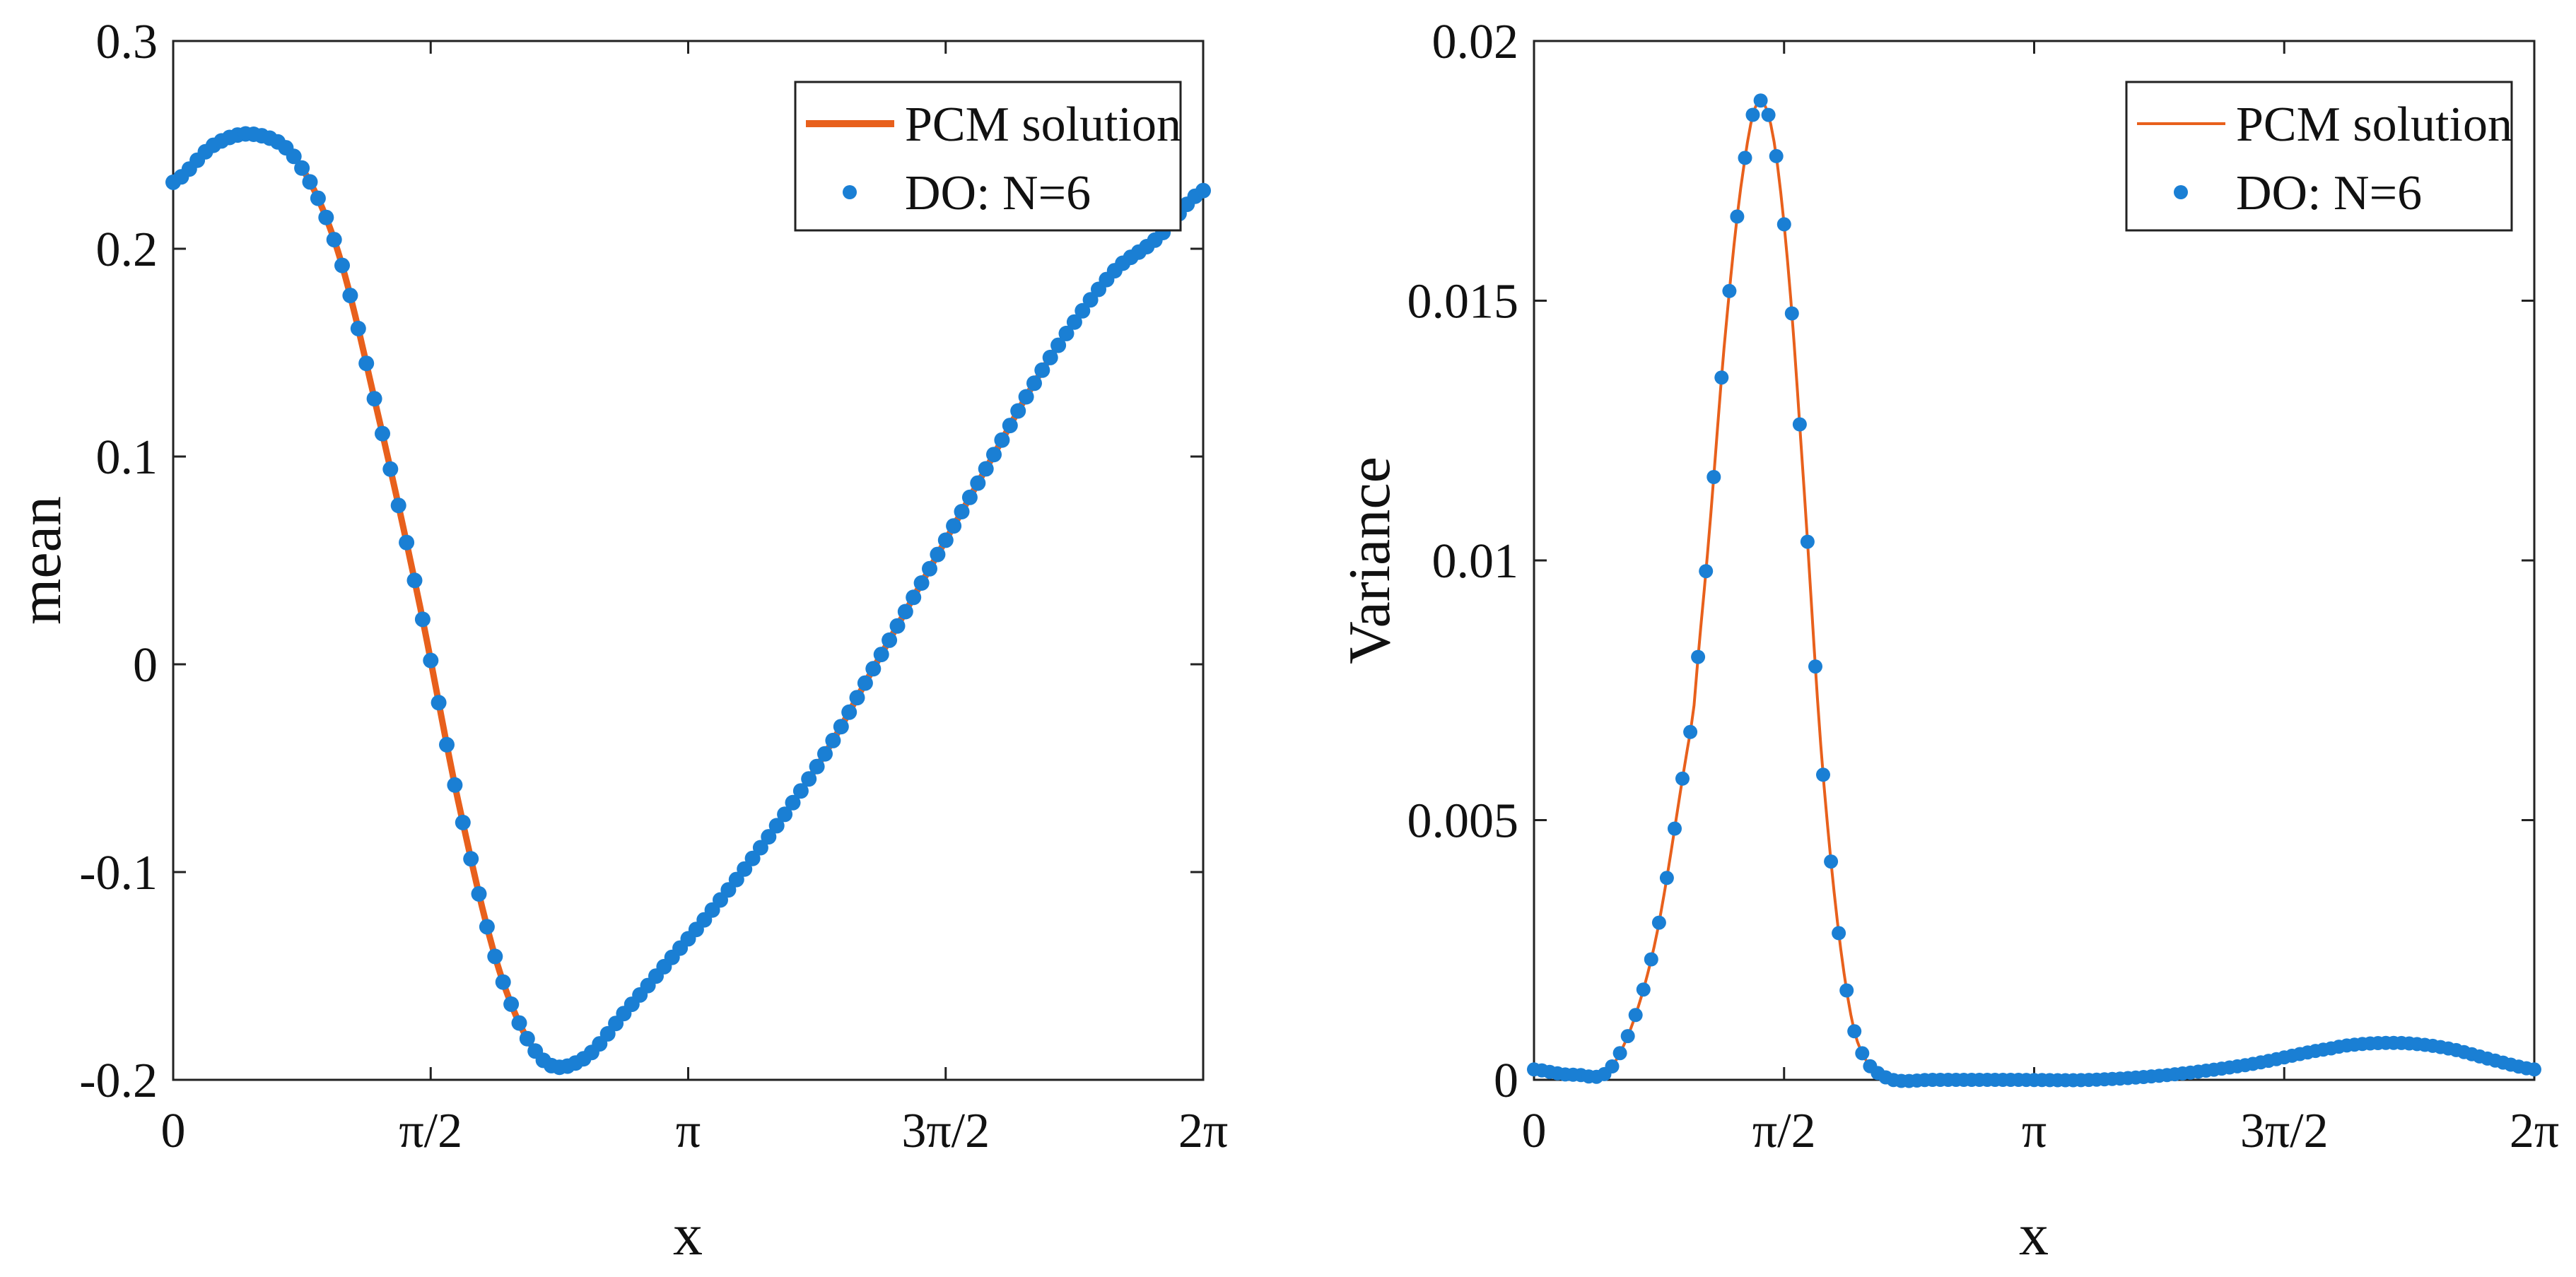 Image resolution: width=2576 pixels, height=1277 pixels. What do you see at coordinates (1463, 302) in the screenshot?
I see `y-tick-label: 0.015` at bounding box center [1463, 302].